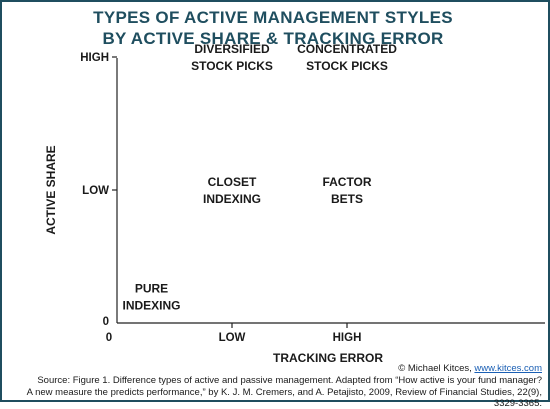 The height and width of the screenshot is (409, 550). Describe the element at coordinates (151, 288) in the screenshot. I see `data-point-label-line: PURE` at that location.